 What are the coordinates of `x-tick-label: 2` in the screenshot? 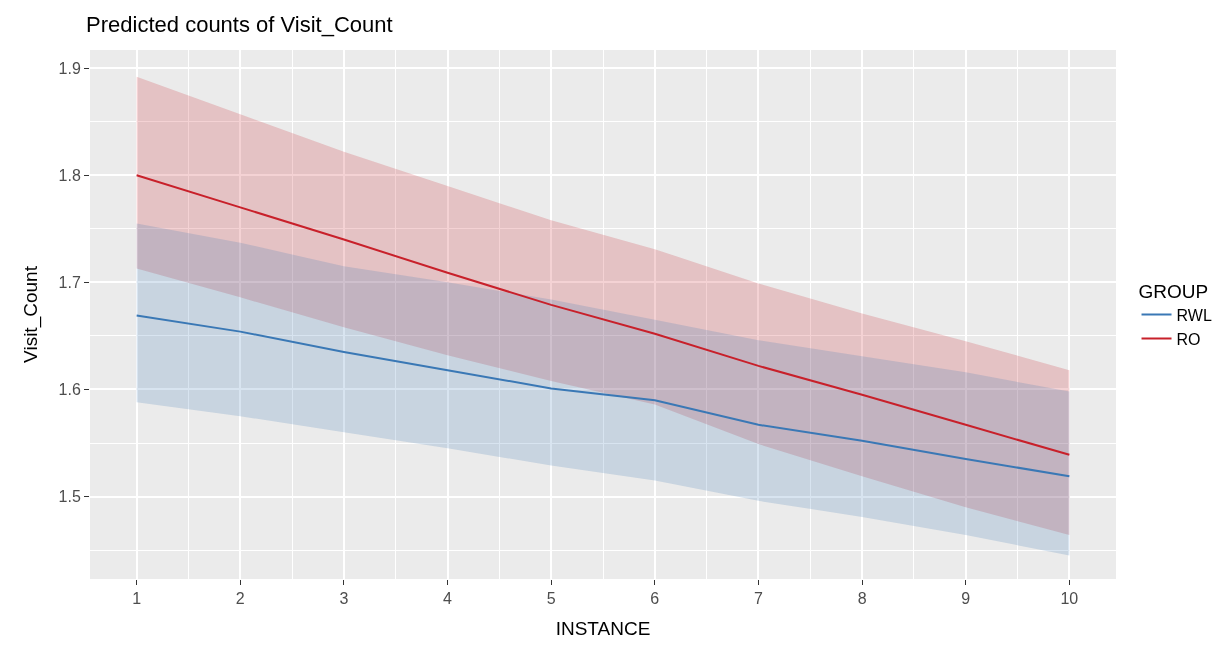 It's located at (240, 599).